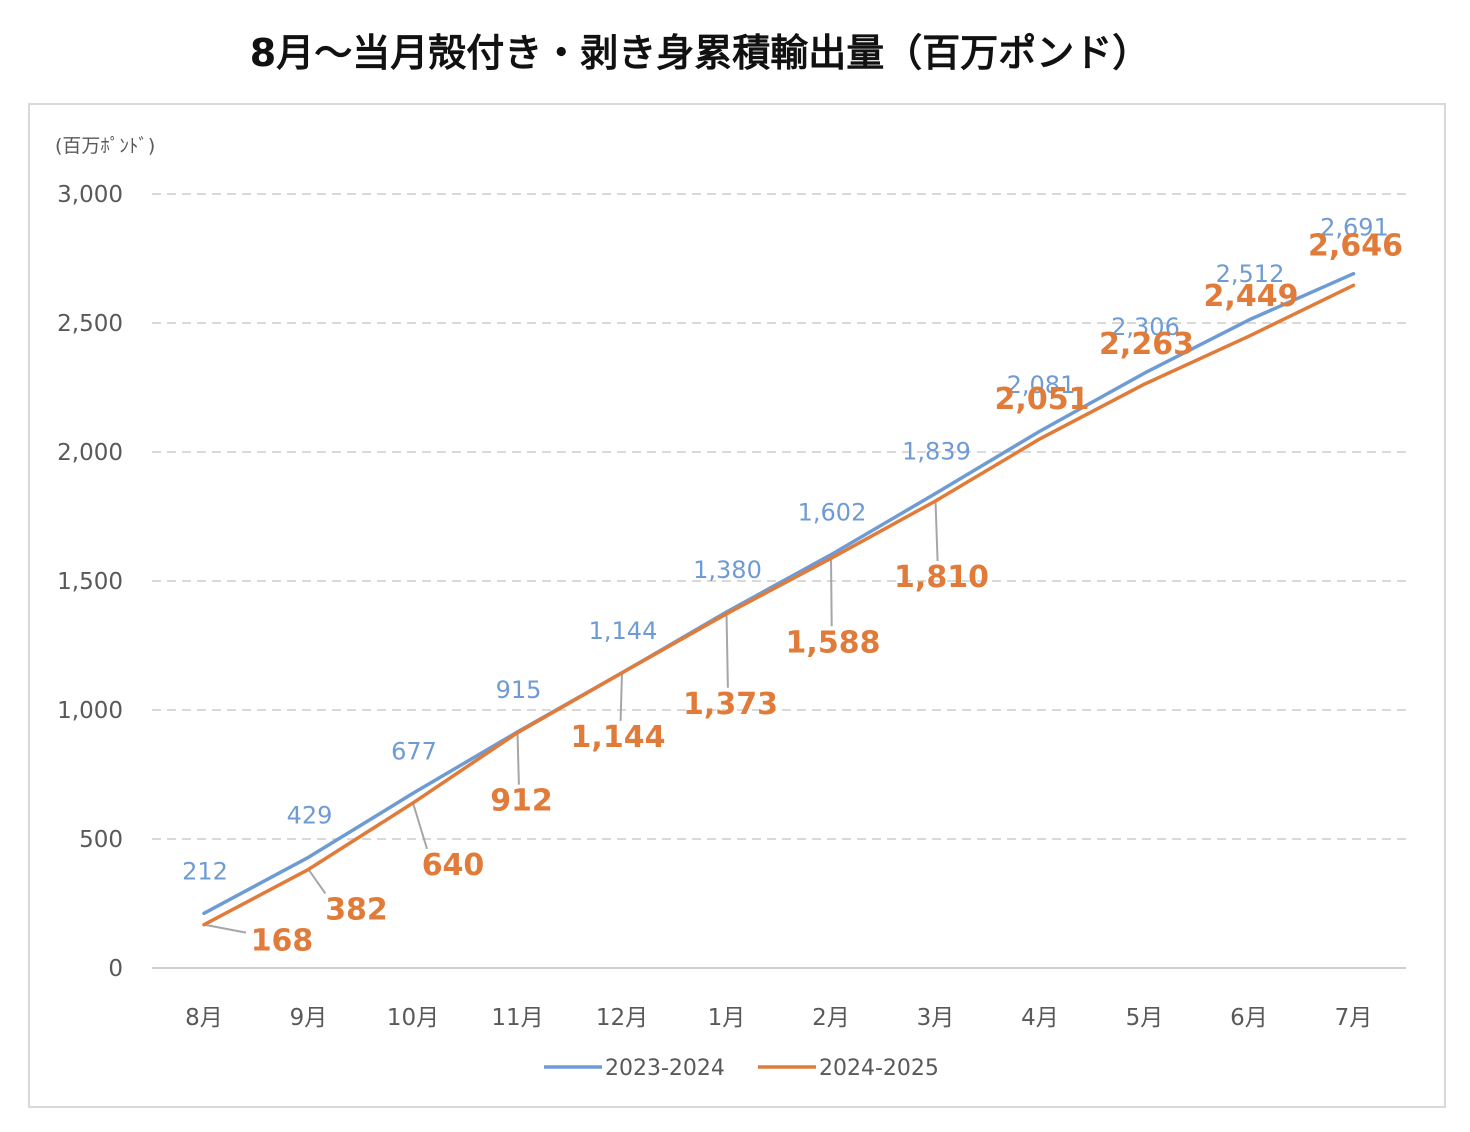 The height and width of the screenshot is (1132, 1470). Describe the element at coordinates (204, 1018) in the screenshot. I see `x-tick-label: 8月` at that location.